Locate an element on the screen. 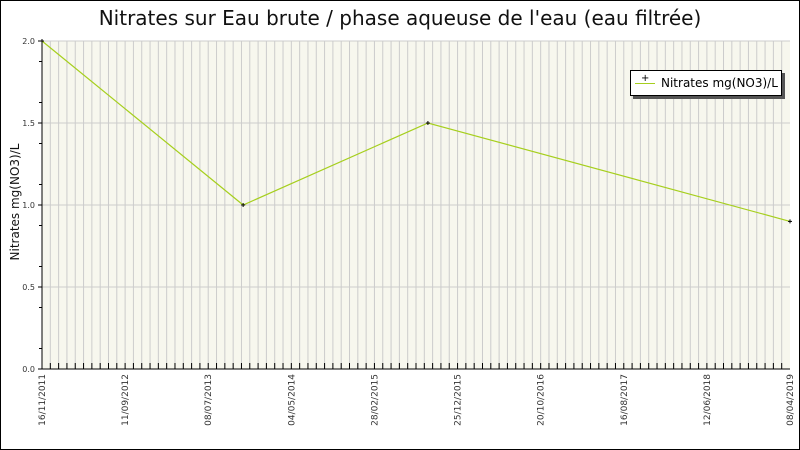 Image resolution: width=800 pixels, height=450 pixels. svg-text: 1.0 is located at coordinates (28, 205).